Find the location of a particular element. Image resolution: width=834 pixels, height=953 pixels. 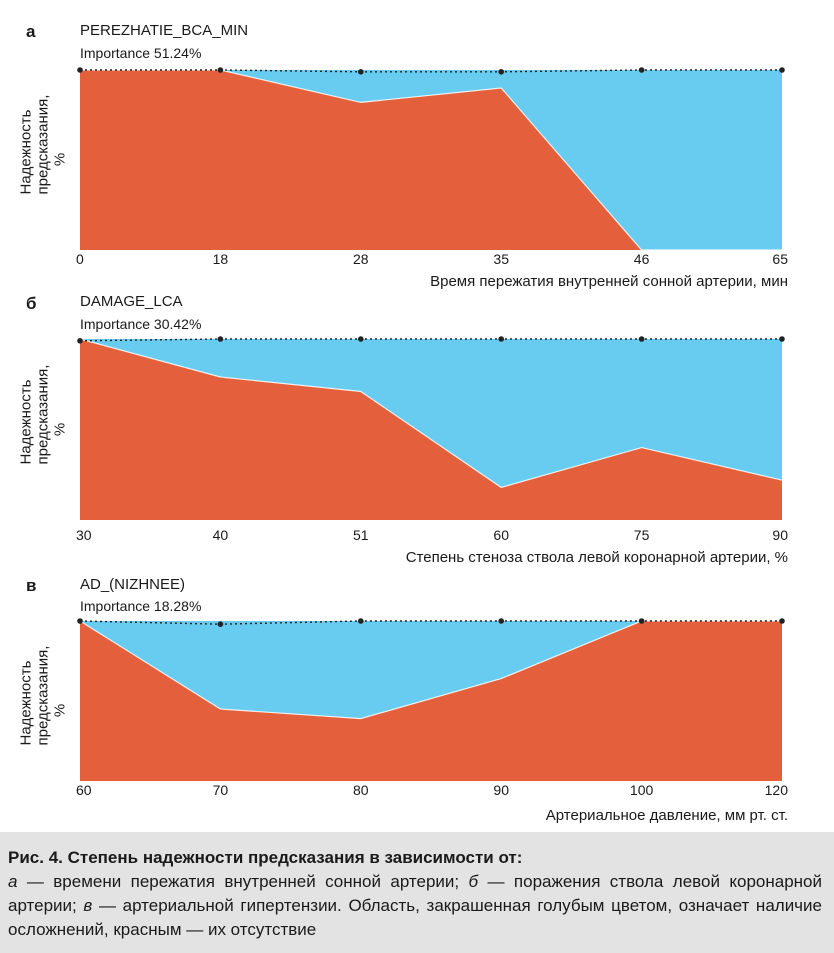

x-axis-label: Артериальное давление, мм рт. ст. is located at coordinates (667, 815).